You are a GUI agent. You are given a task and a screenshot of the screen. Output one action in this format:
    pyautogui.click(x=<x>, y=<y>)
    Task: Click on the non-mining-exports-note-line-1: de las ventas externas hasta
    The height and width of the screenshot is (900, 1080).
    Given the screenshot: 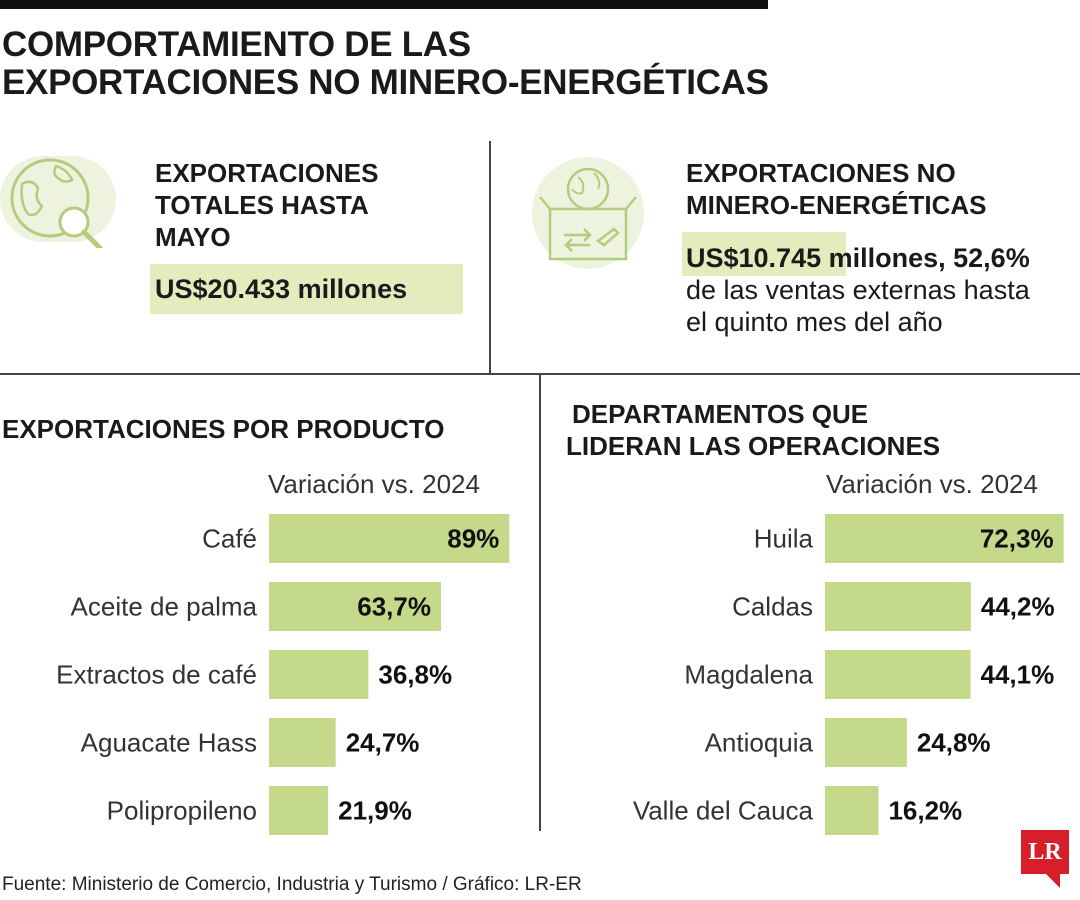 What is the action you would take?
    pyautogui.click(x=858, y=290)
    